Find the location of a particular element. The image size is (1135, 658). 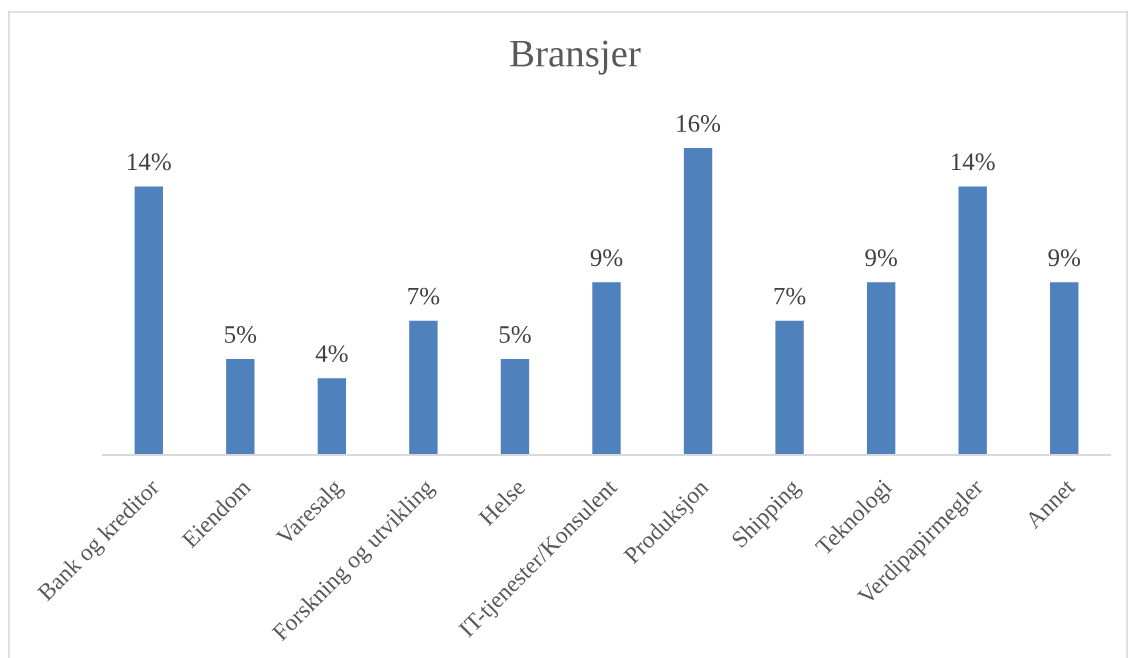

data-label: 16% is located at coordinates (699, 123).